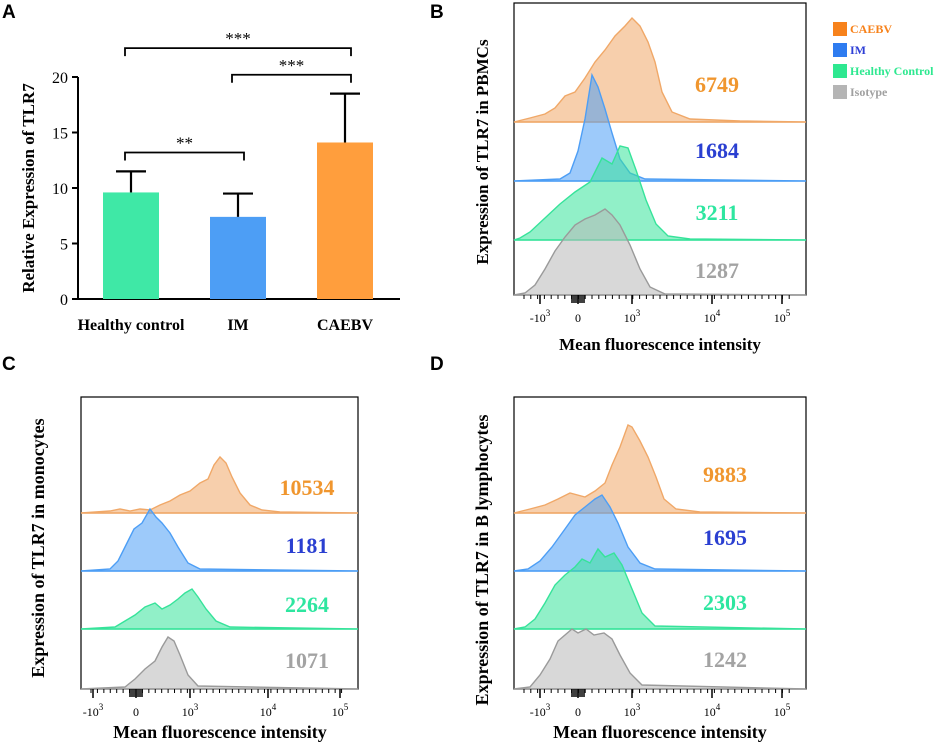 The height and width of the screenshot is (745, 945). What do you see at coordinates (345, 220) in the screenshot?
I see `bar-caebv` at bounding box center [345, 220].